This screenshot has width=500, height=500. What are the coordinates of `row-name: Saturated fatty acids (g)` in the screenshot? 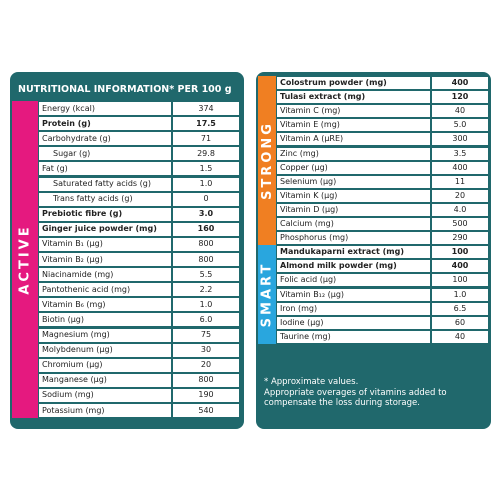 It's located at (105, 184).